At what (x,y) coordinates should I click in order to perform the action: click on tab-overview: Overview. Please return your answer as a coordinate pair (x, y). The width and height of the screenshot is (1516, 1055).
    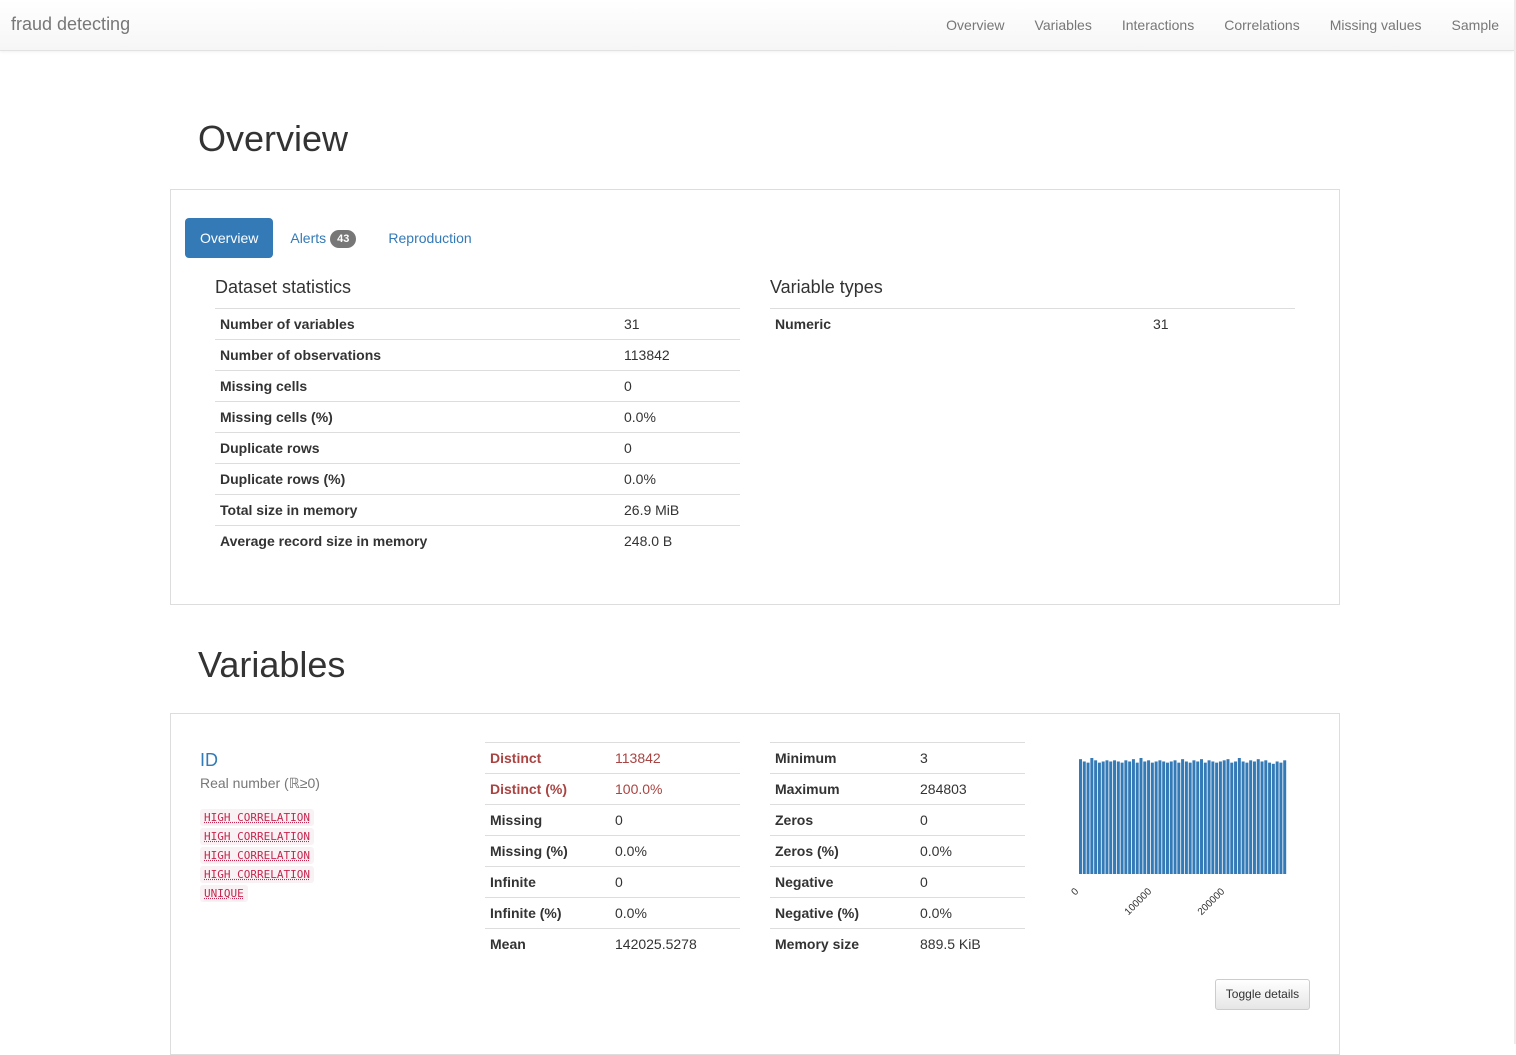
    Looking at the image, I should click on (229, 238).